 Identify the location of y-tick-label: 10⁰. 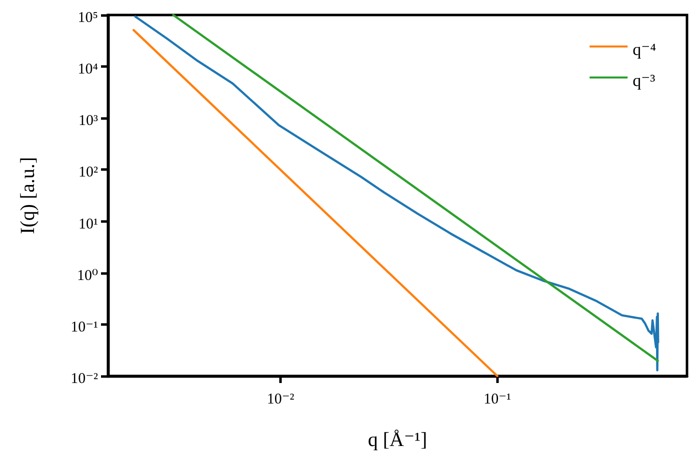
(87, 276).